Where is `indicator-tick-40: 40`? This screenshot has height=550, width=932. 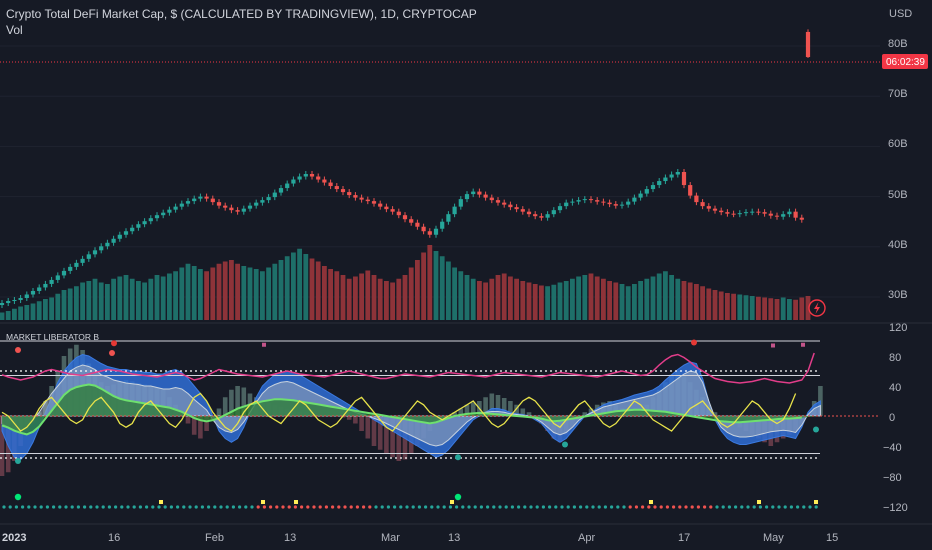
indicator-tick-40: 40 is located at coordinates (895, 388).